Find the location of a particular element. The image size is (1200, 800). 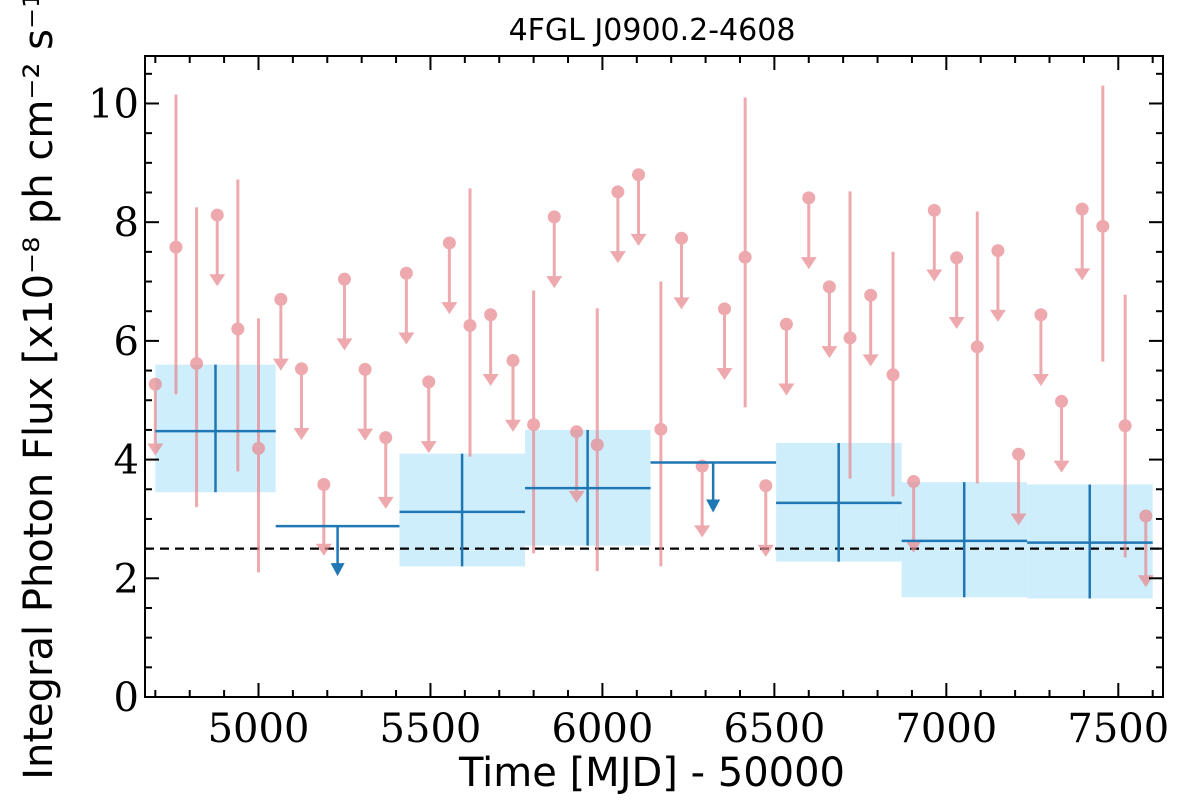

x-axis-label: Time [MJD] - 50000 is located at coordinates (651, 773).